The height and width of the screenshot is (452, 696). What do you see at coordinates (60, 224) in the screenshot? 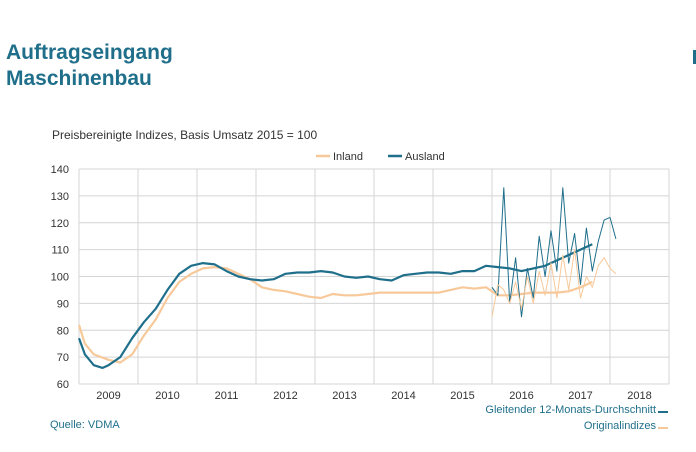
I see `y-tick-label: 120` at bounding box center [60, 224].